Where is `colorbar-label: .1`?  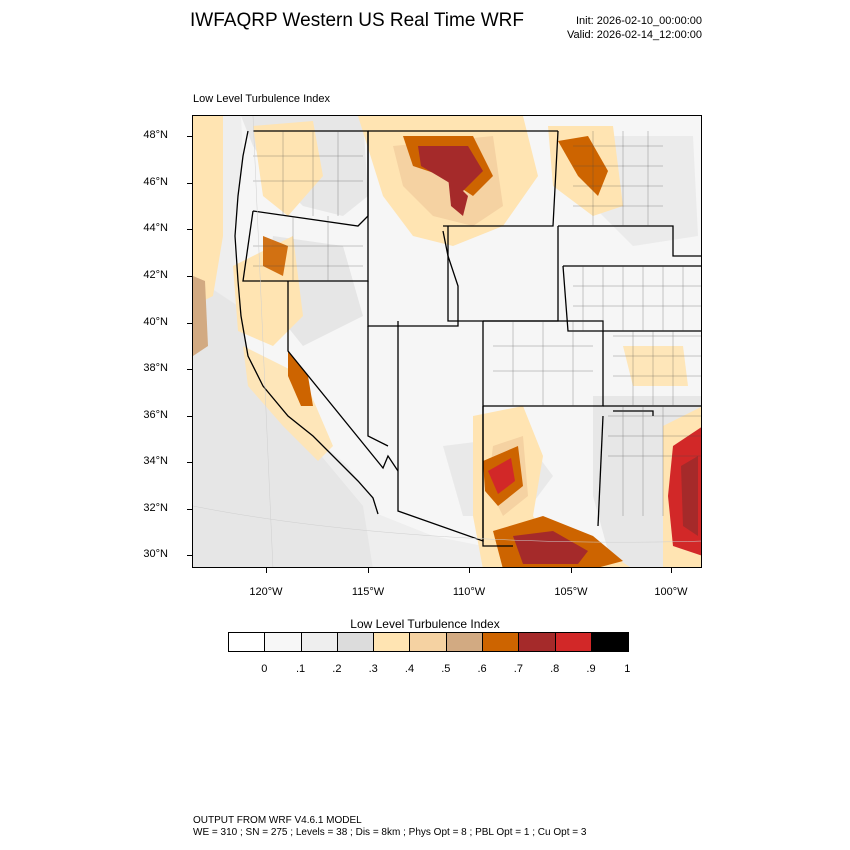
colorbar-label: .1 is located at coordinates (301, 669).